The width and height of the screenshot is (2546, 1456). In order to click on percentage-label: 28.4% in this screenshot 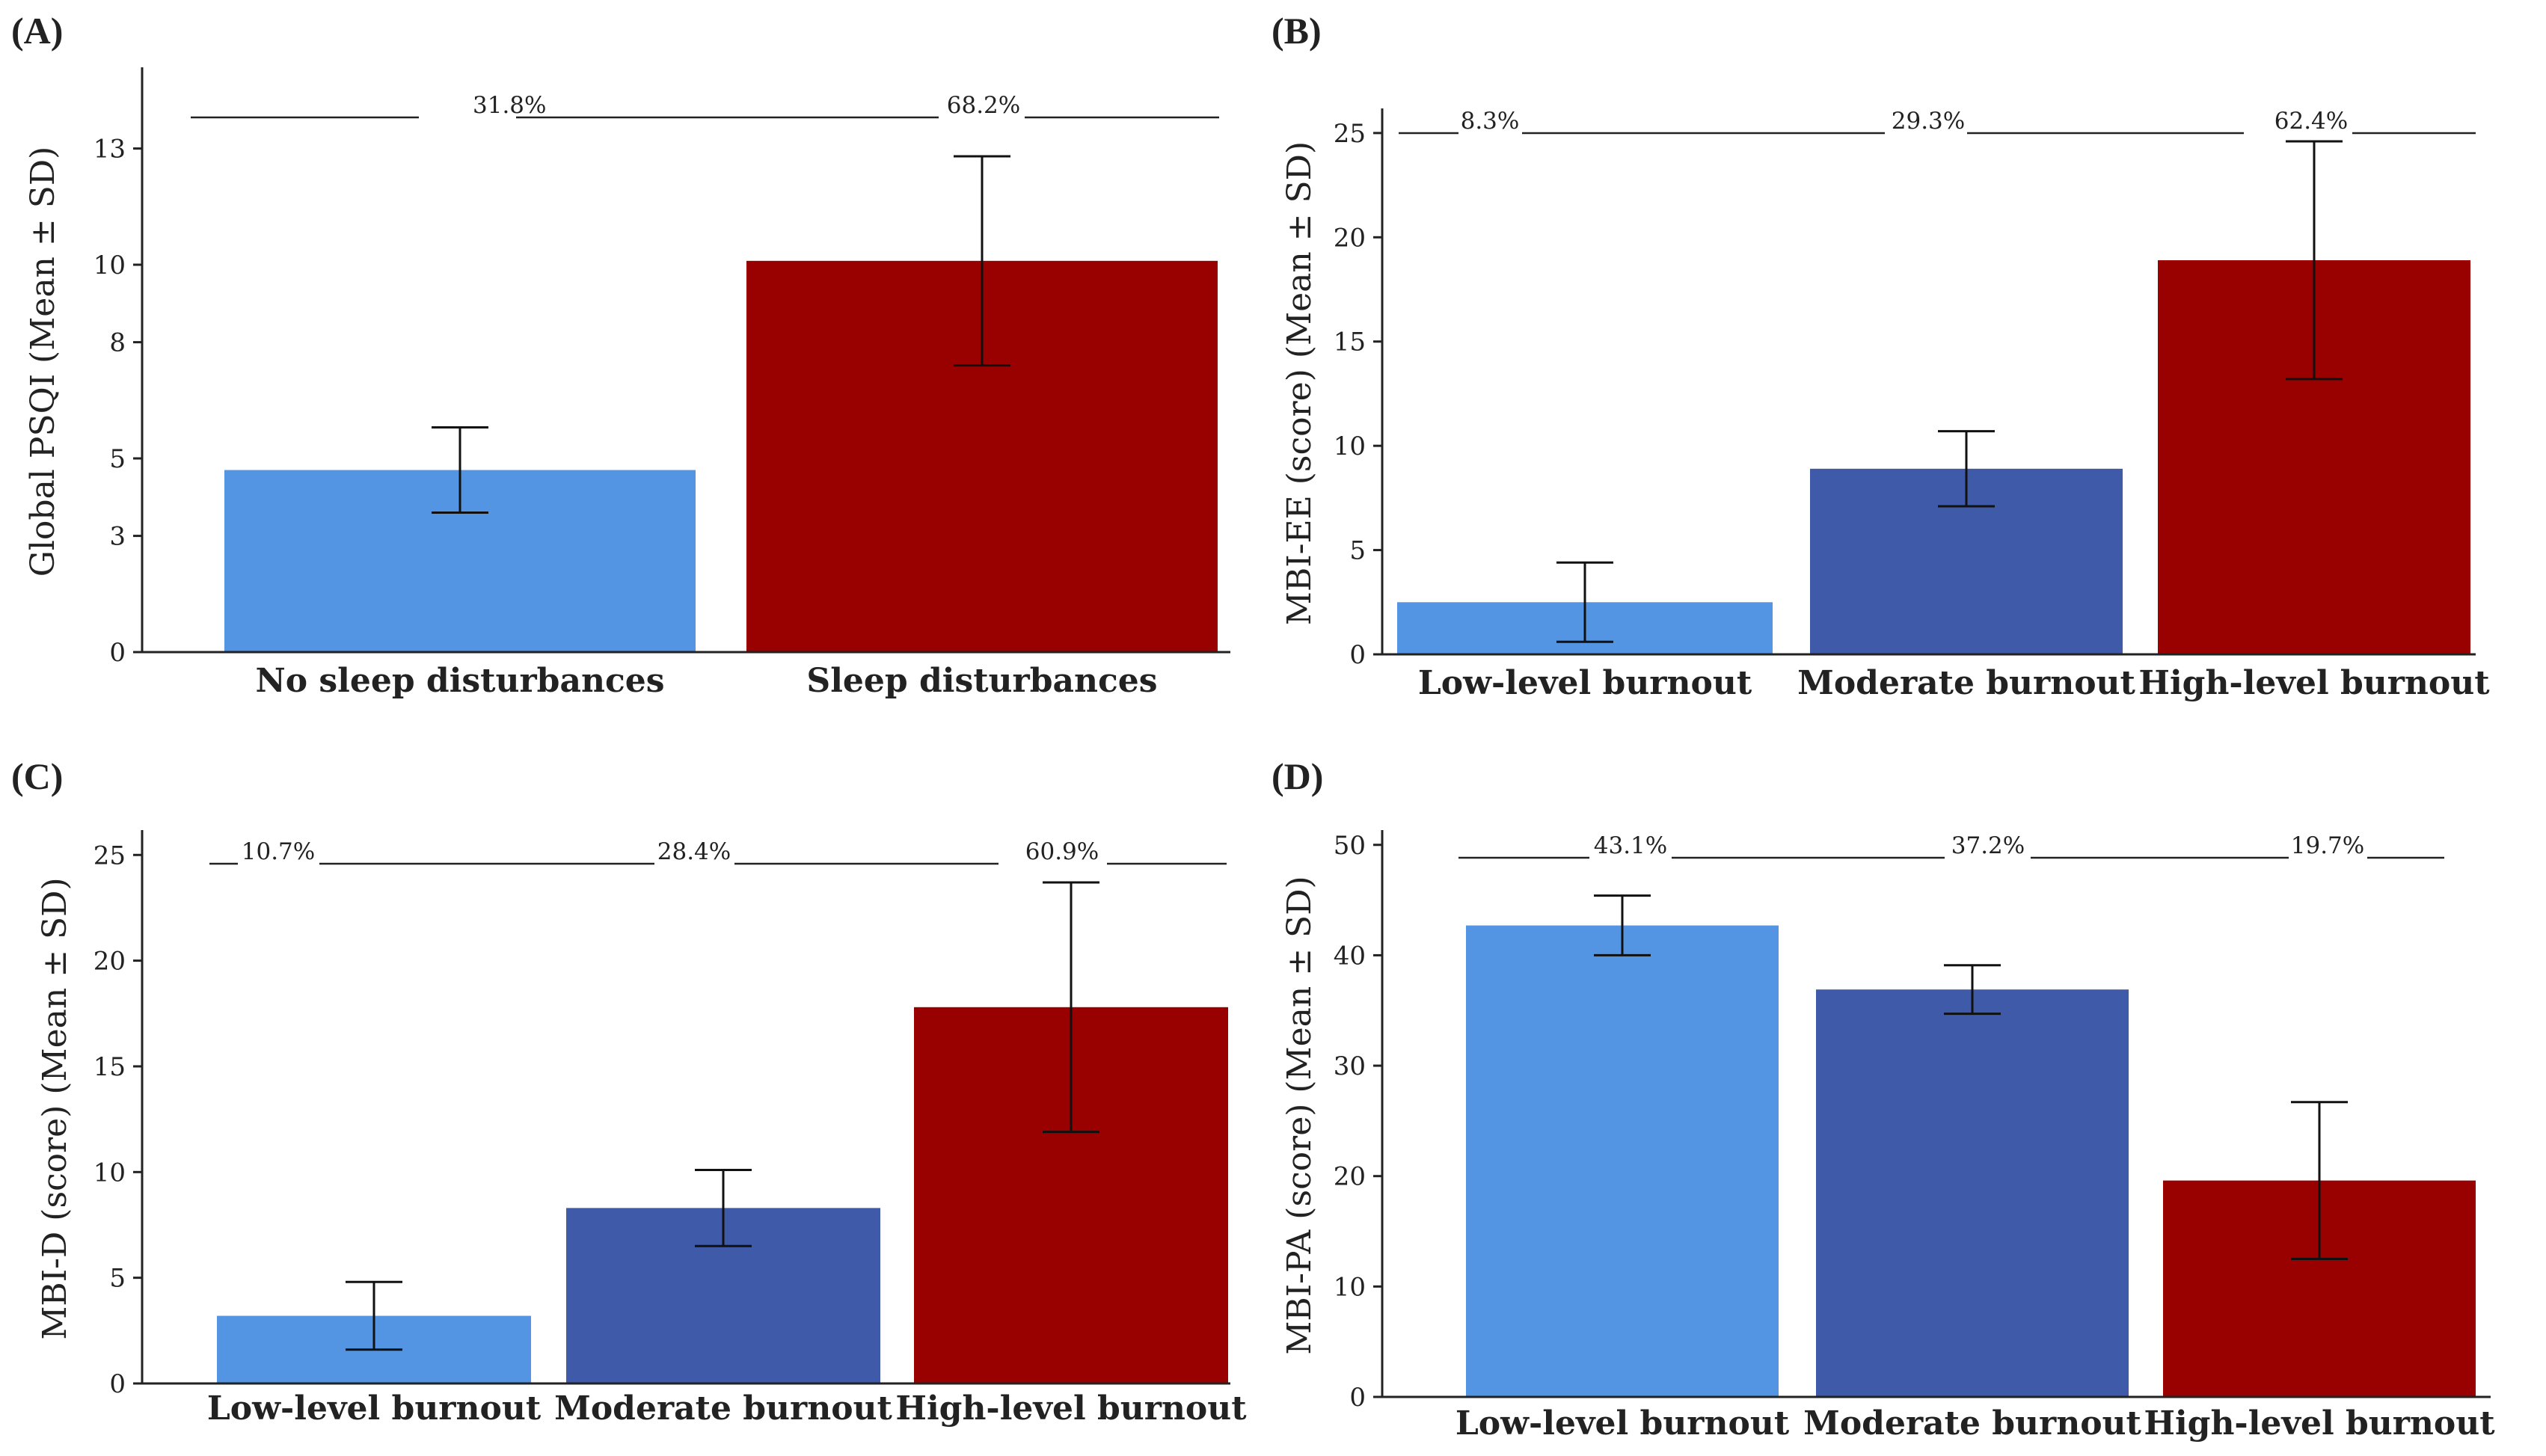, I will do `click(694, 851)`.